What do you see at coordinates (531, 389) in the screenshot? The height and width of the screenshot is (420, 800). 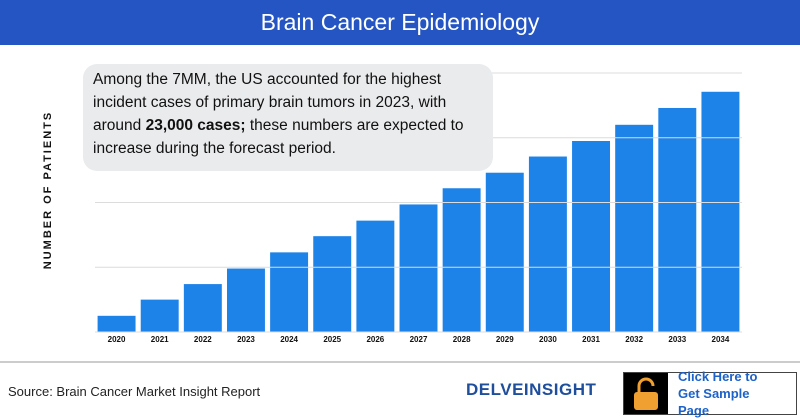 I see `logo: DELVEINSIGHT` at bounding box center [531, 389].